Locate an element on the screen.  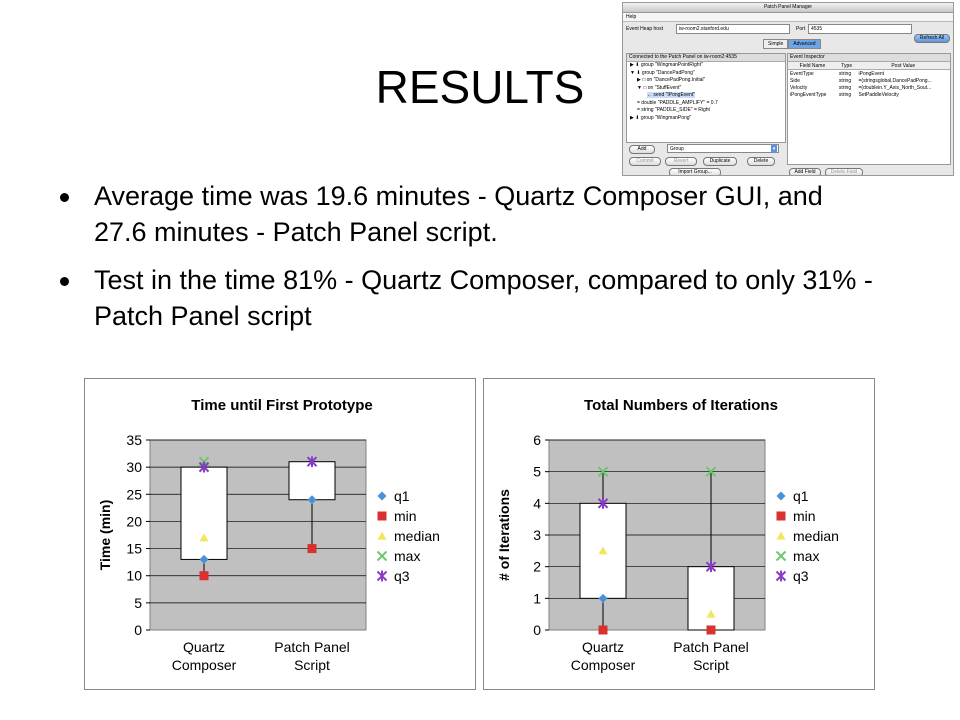
column-header: Type is located at coordinates (846, 66).